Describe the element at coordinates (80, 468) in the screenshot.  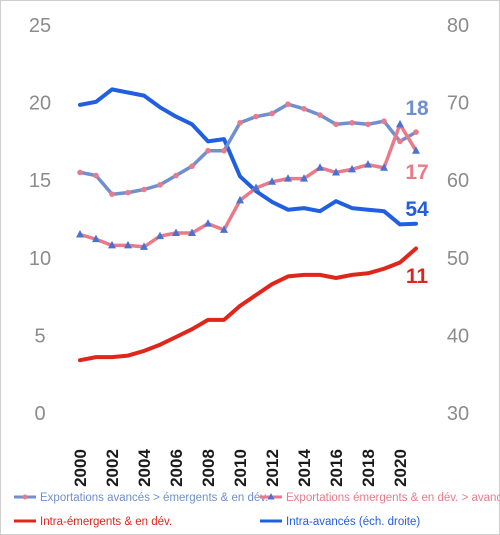
I see `x-tick-label: 2000` at that location.